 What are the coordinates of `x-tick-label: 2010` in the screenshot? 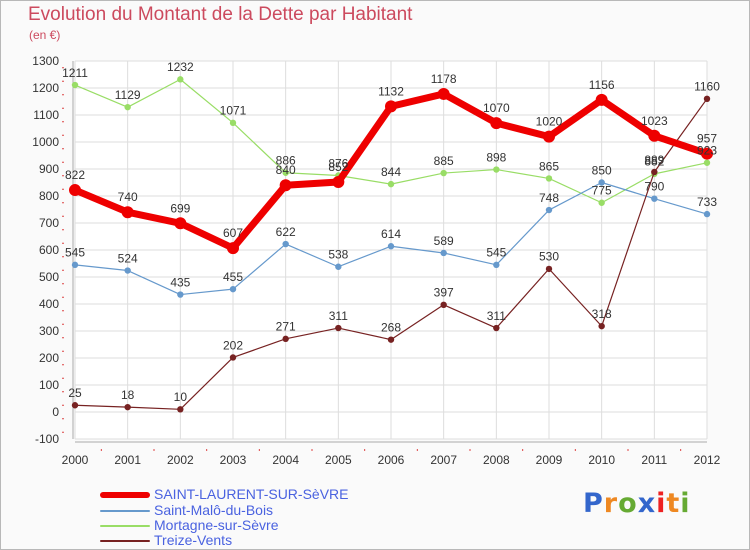 It's located at (601, 460).